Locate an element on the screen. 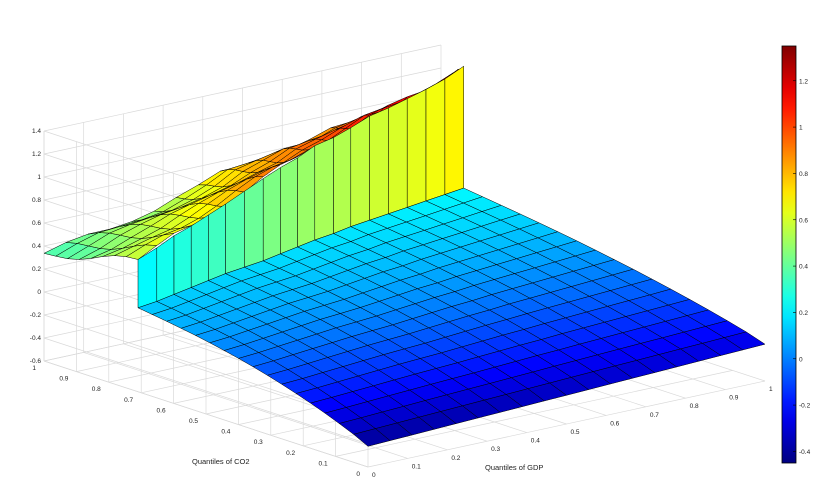  y-axis-label: Quantiles of CO2 is located at coordinates (221, 461).